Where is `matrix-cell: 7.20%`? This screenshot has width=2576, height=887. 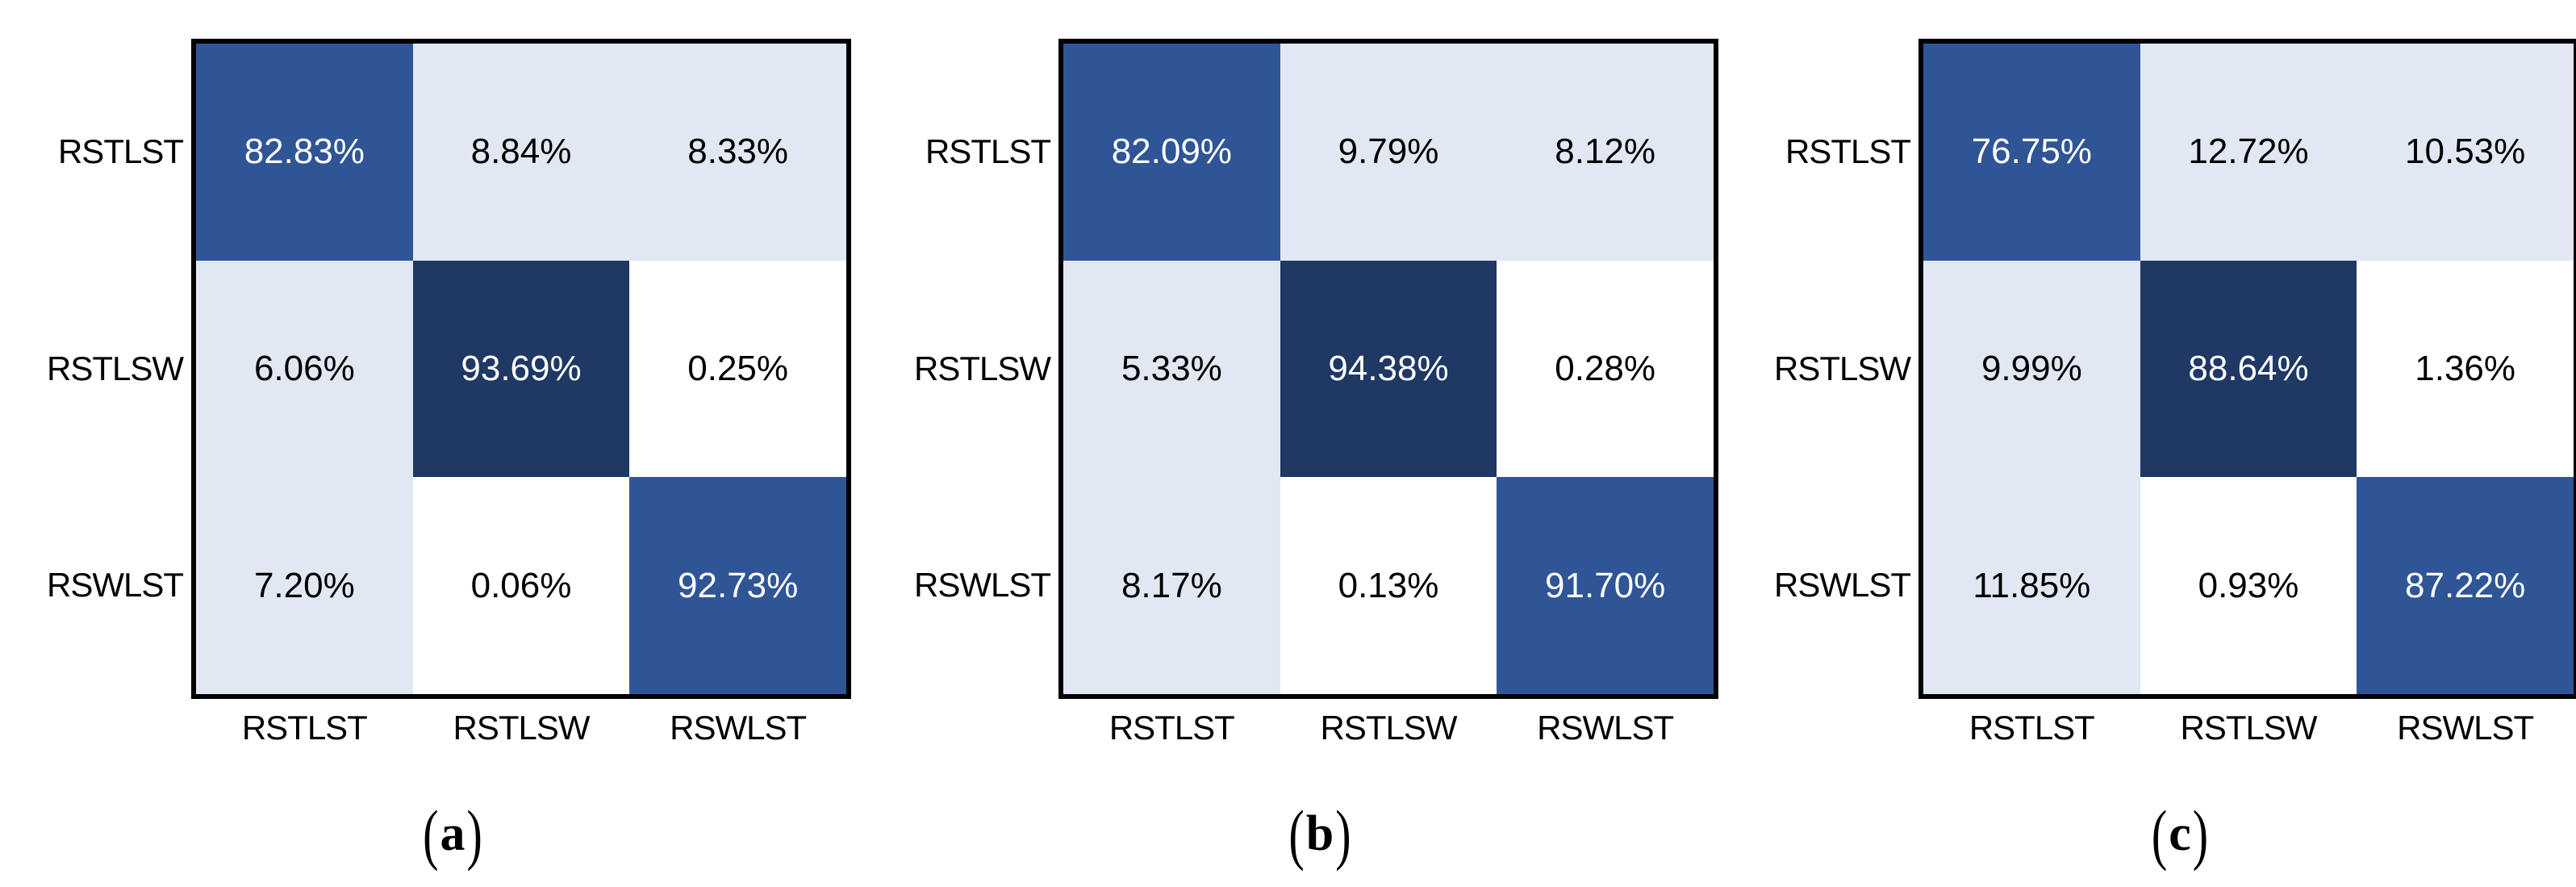
matrix-cell: 7.20% is located at coordinates (304, 586).